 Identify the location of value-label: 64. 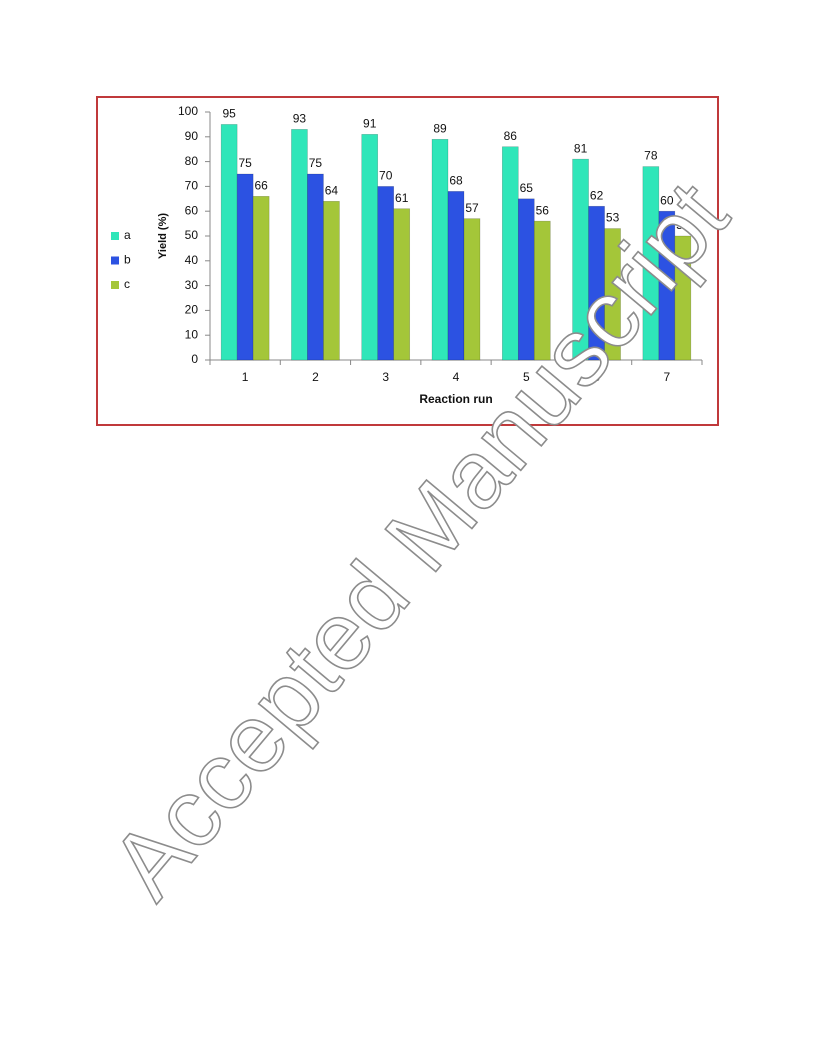
(332, 190).